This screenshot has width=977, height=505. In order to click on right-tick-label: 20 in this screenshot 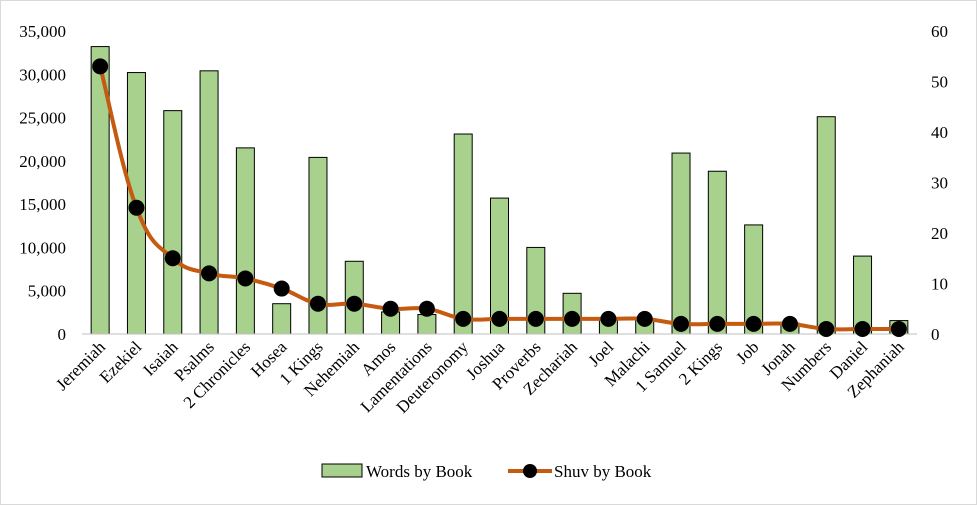, I will do `click(939, 233)`.